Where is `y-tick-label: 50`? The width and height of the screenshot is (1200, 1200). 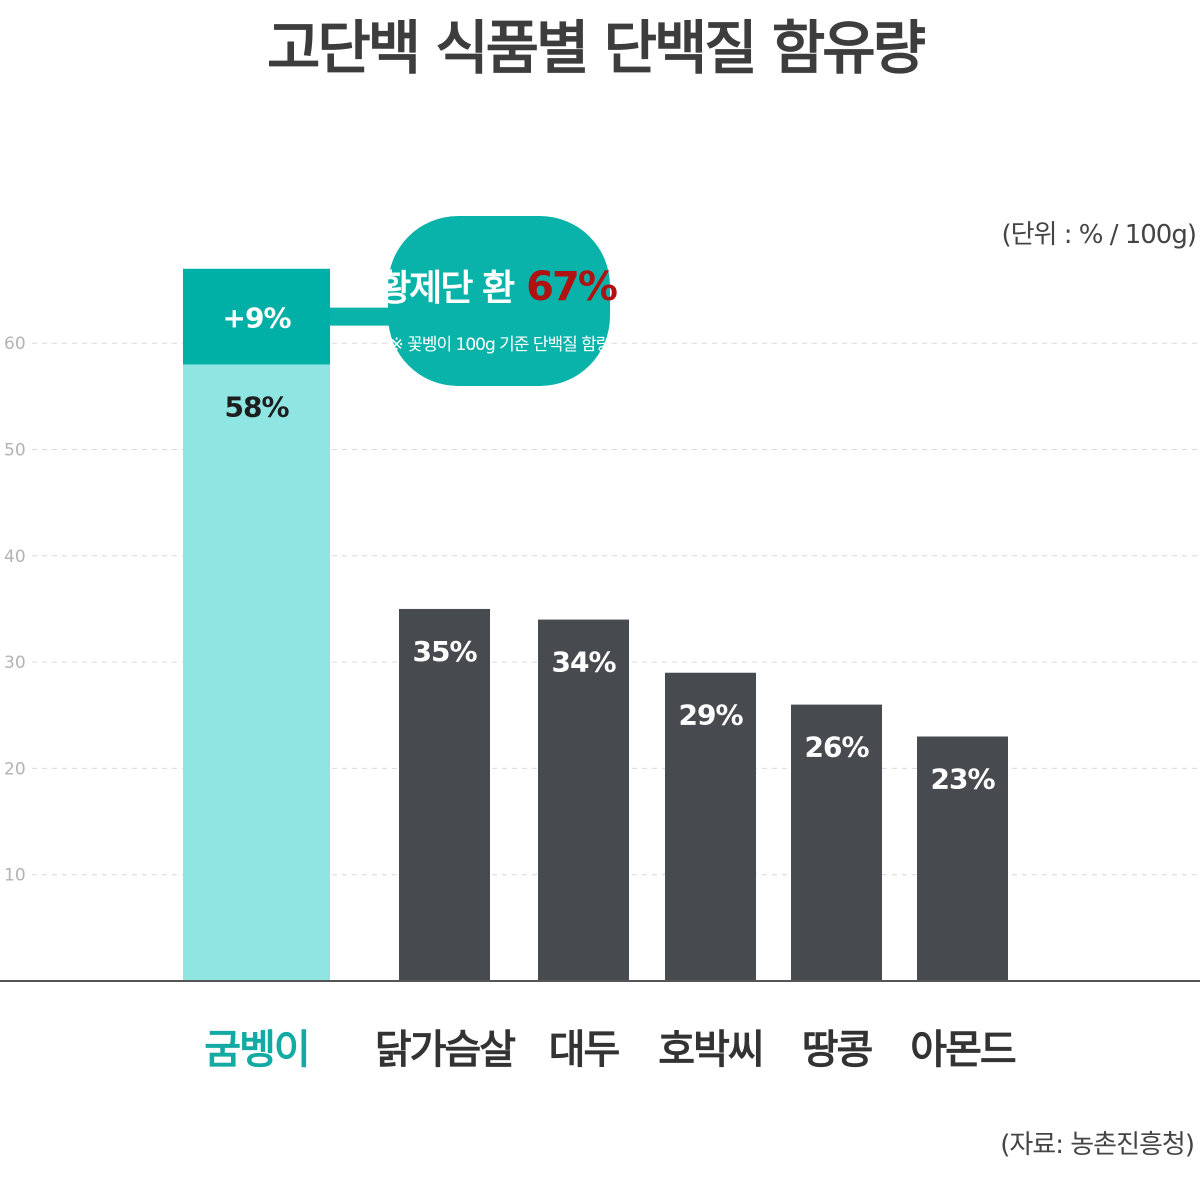 y-tick-label: 50 is located at coordinates (15, 451).